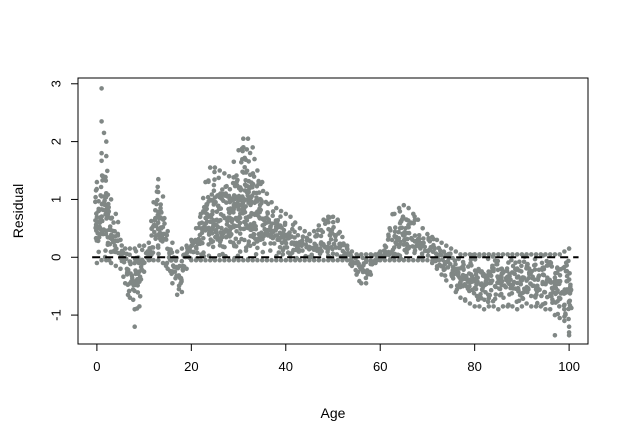  Describe the element at coordinates (101, 88) in the screenshot. I see `outlier-point` at that location.